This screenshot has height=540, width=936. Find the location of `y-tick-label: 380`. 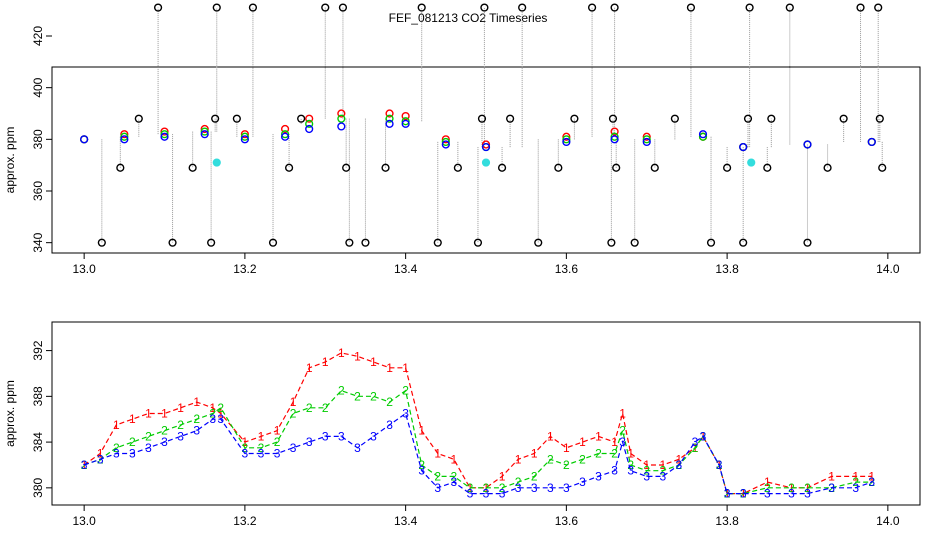

y-tick-label: 380 is located at coordinates (38, 488).